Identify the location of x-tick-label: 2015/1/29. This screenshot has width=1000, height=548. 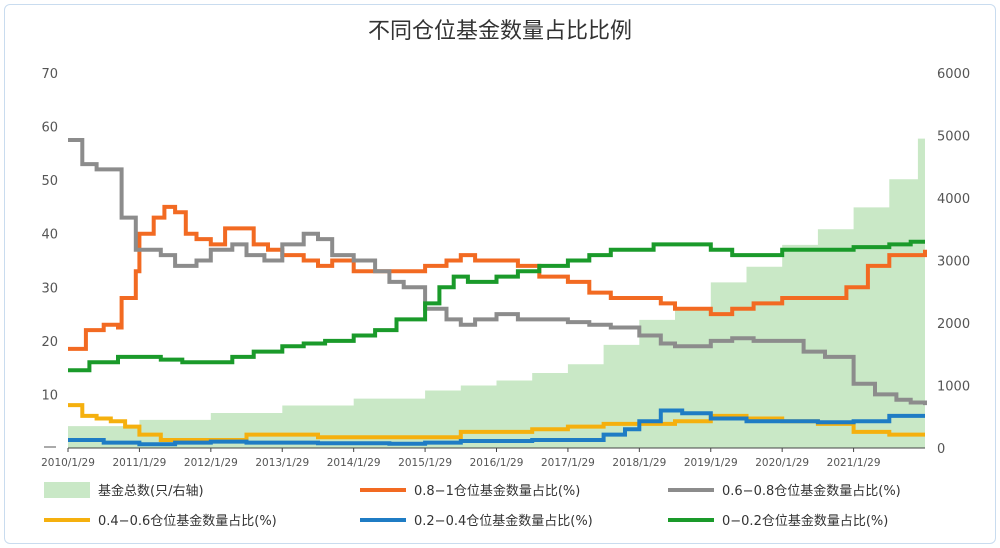
(425, 463).